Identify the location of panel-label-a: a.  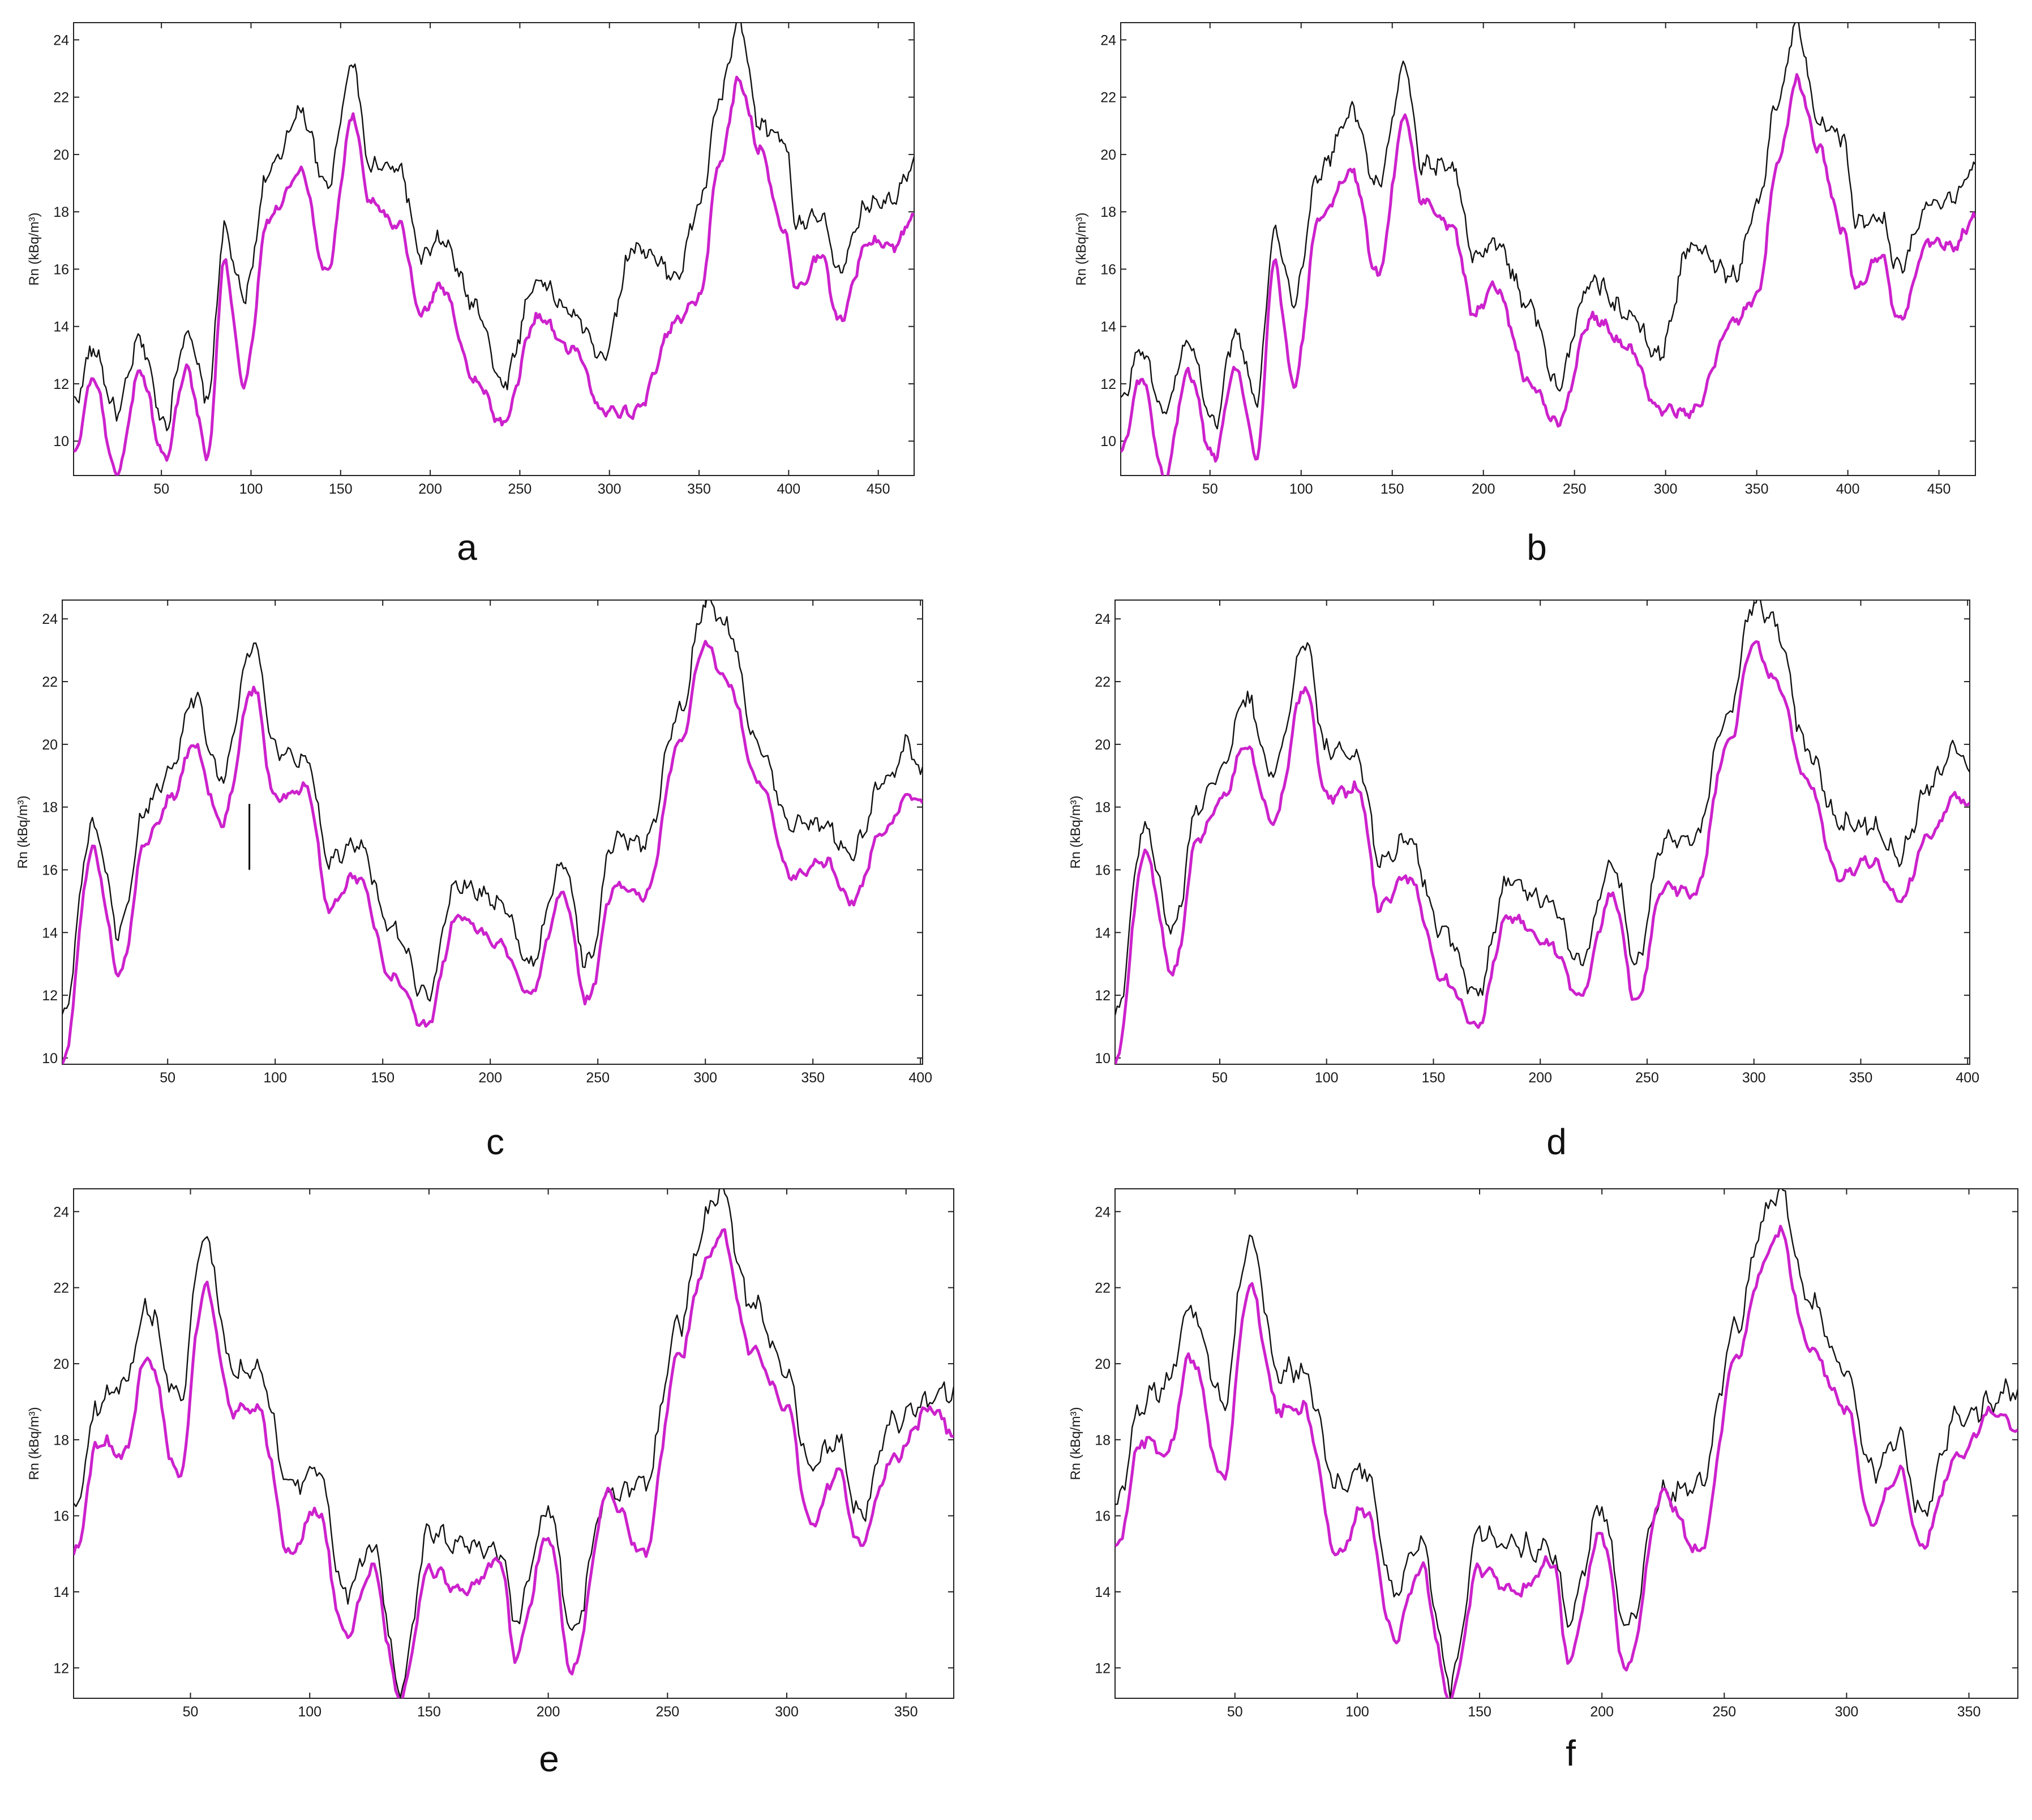
(467, 547).